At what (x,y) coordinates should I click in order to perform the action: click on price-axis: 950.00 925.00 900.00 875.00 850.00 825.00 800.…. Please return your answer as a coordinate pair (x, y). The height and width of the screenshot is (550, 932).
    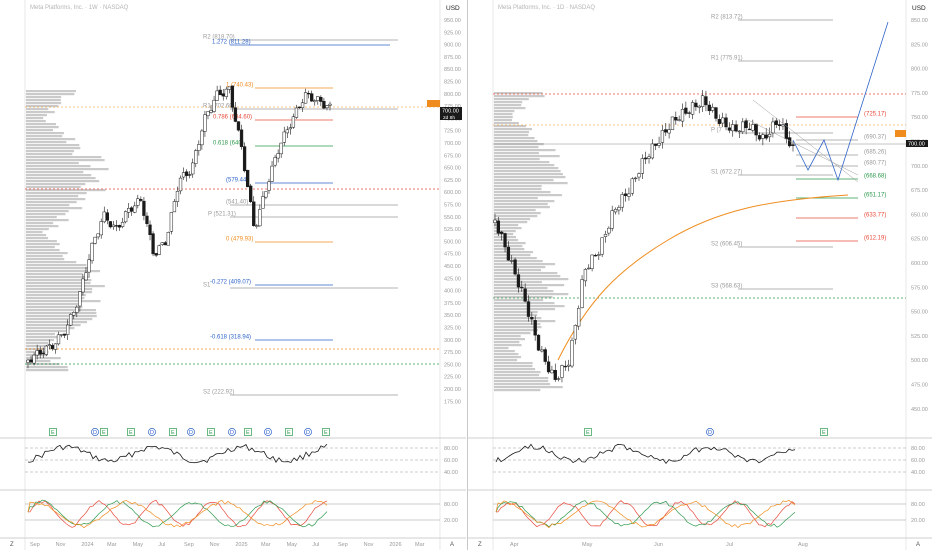
    Looking at the image, I should click on (452, 211).